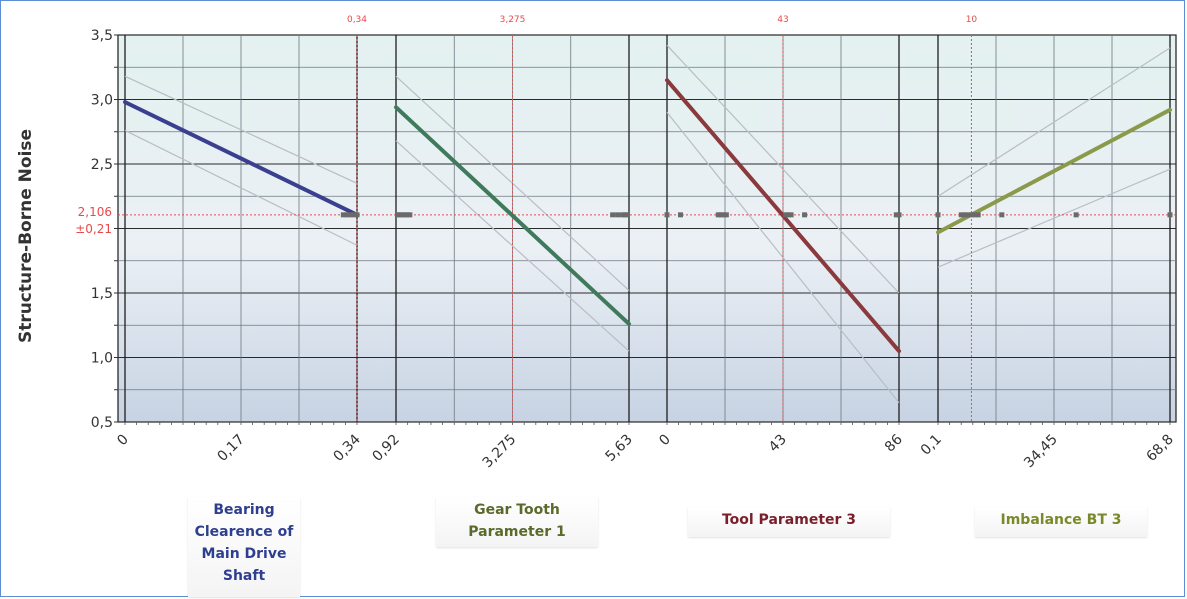 The width and height of the screenshot is (1187, 599). Describe the element at coordinates (1041, 451) in the screenshot. I see `x-tick-label: 34,45` at that location.